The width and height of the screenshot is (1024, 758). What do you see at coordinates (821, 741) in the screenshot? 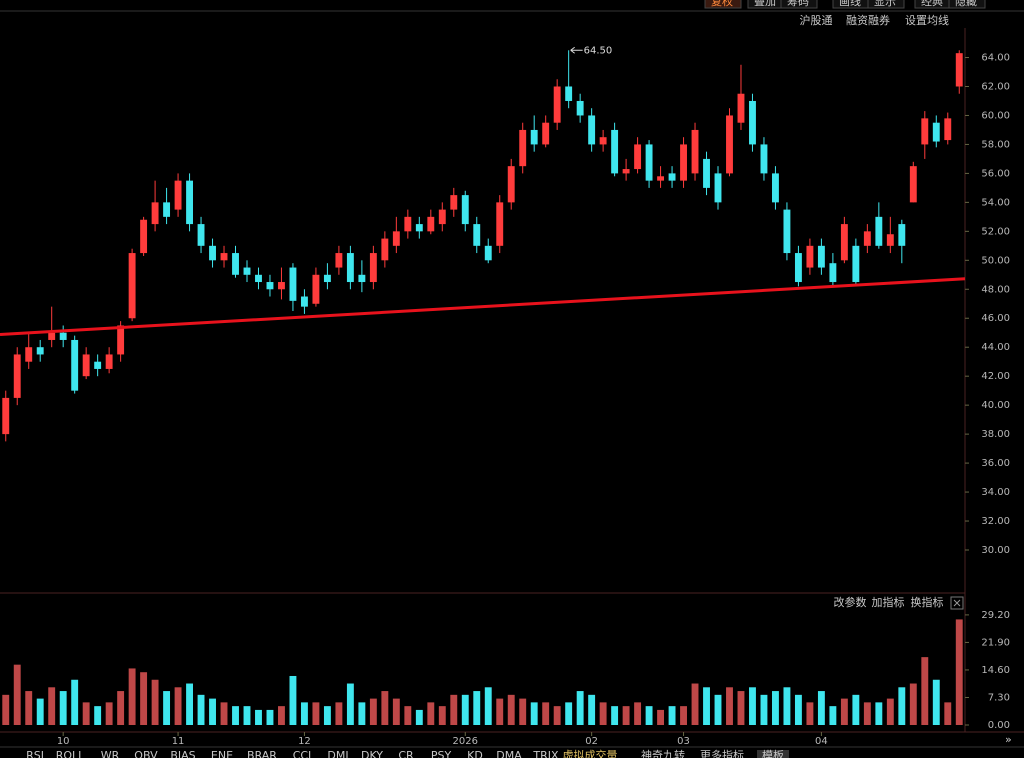
I see `x-tick-label: 04` at bounding box center [821, 741].